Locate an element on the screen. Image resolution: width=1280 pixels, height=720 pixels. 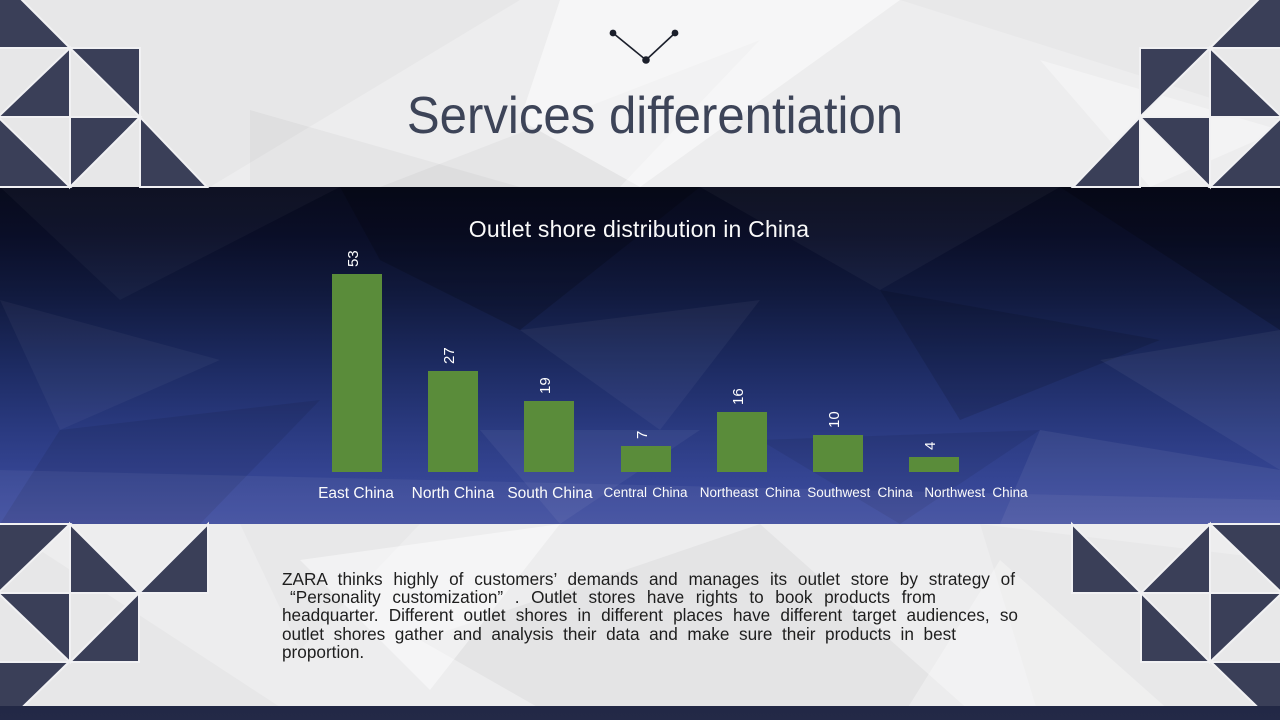
bar-value-label: 53 is located at coordinates (353, 258).